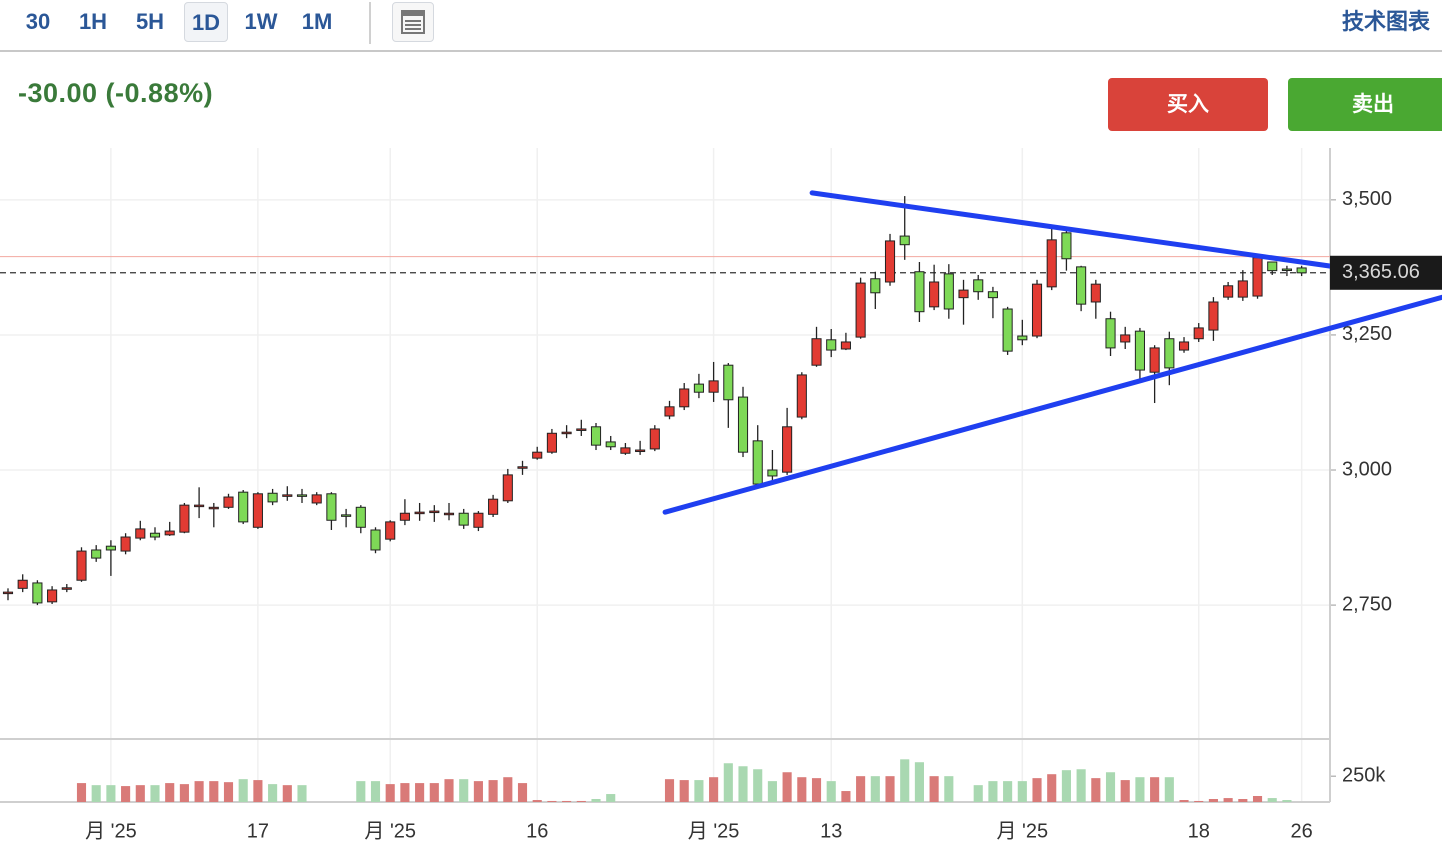 The image size is (1442, 854). What do you see at coordinates (1302, 831) in the screenshot?
I see `x-tick-label: 26` at bounding box center [1302, 831].